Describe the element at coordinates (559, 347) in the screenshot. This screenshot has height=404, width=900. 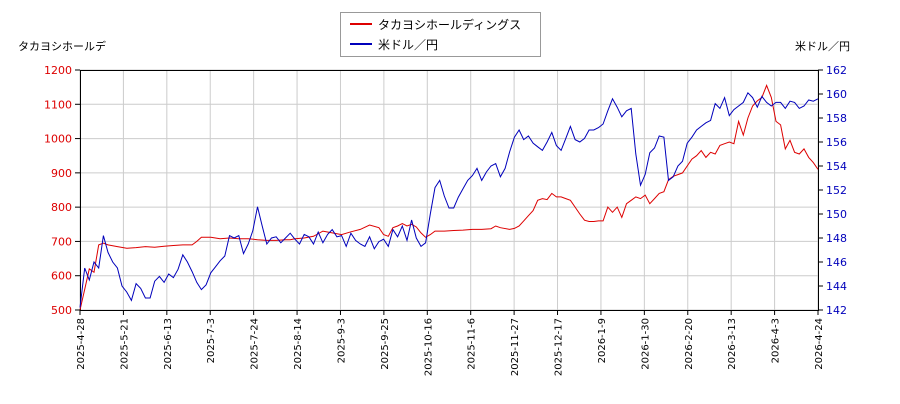
I see `x-tick-label: 2025-12-17` at that location.